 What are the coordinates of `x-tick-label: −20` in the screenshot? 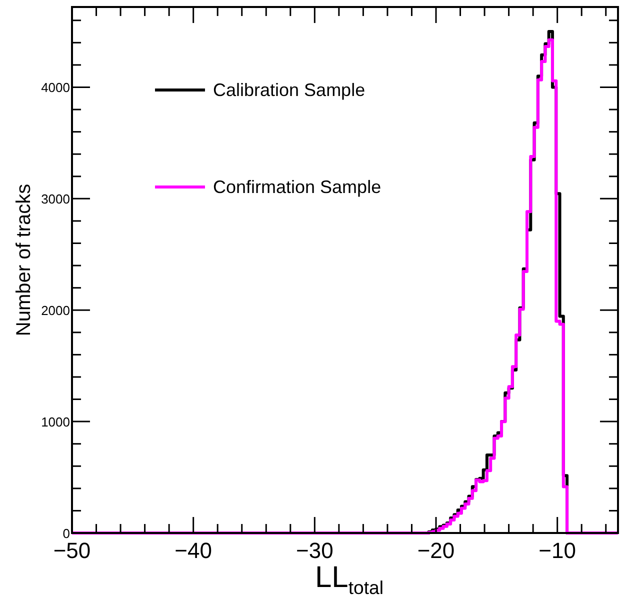 It's located at (436, 550).